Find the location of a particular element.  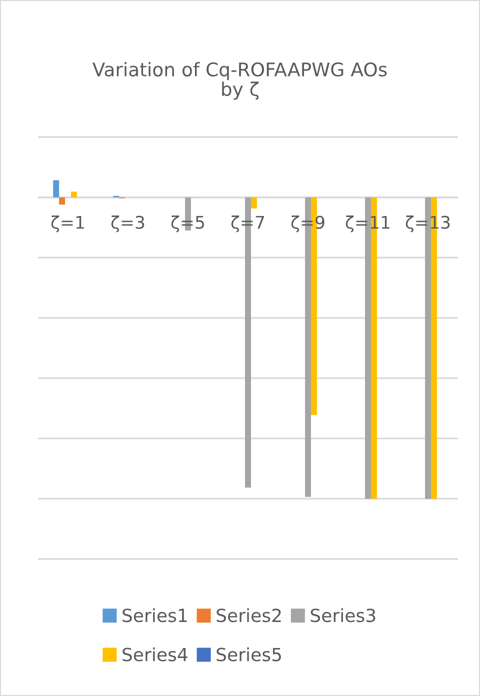

legend-label: Series2 is located at coordinates (248, 615).